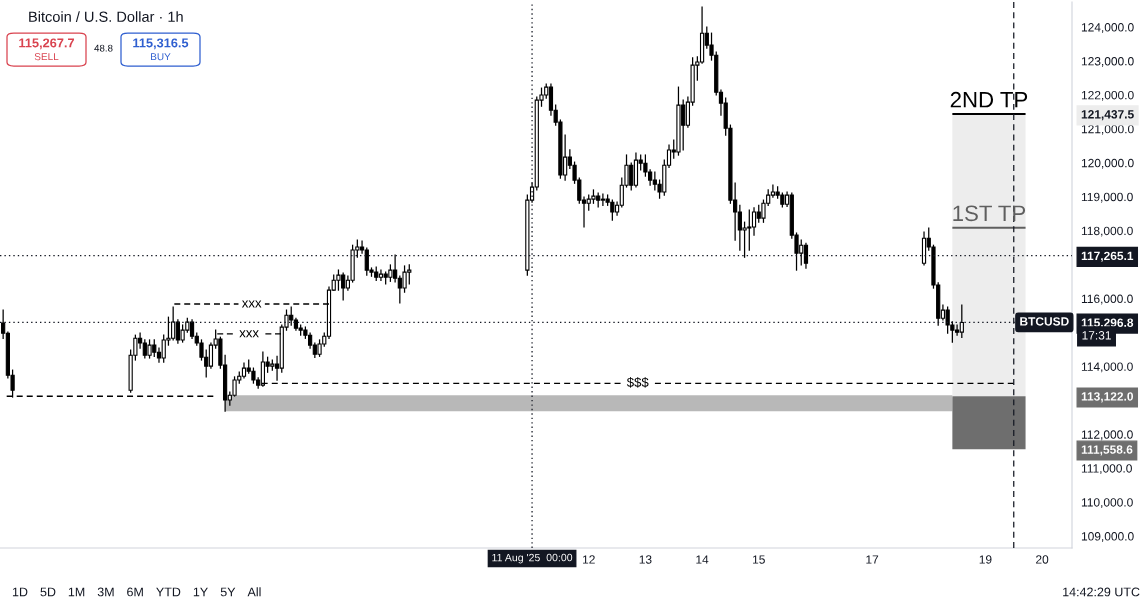  What do you see at coordinates (1107, 129) in the screenshot?
I see `y-tick-label: 121,000.0` at bounding box center [1107, 129].